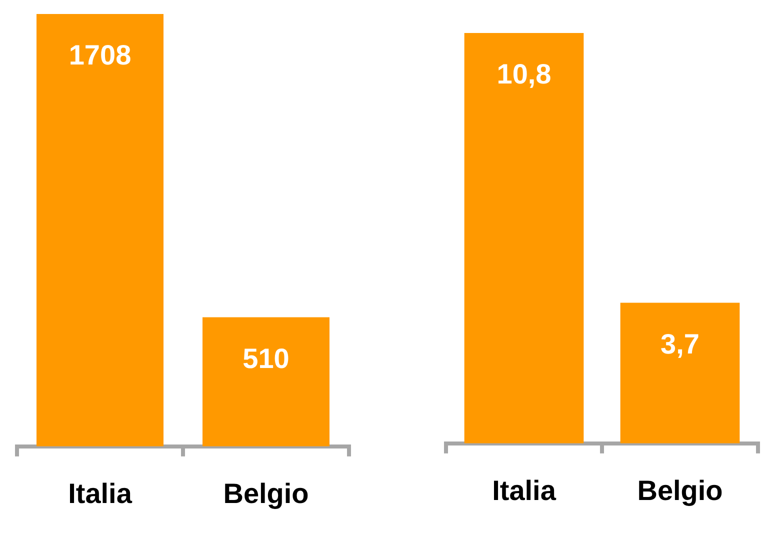  What do you see at coordinates (266, 358) in the screenshot?
I see `data-label: 510` at bounding box center [266, 358].